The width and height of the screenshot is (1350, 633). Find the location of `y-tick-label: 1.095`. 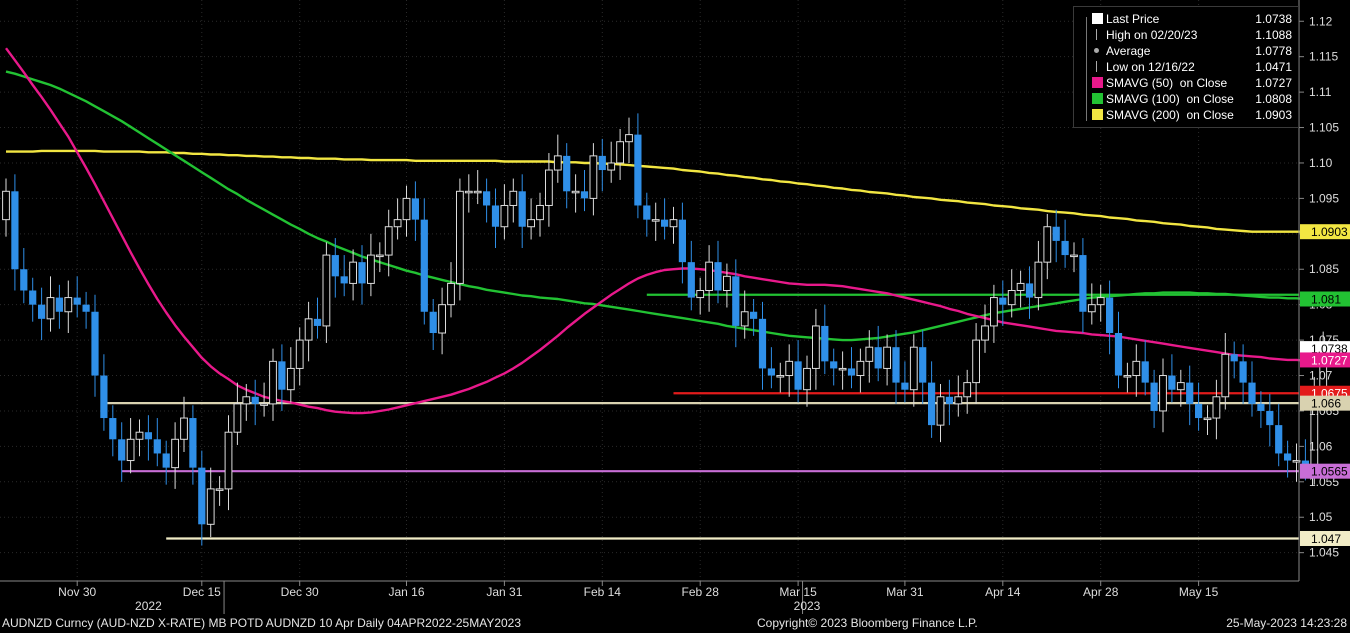

y-tick-label: 1.095 is located at coordinates (1324, 198).